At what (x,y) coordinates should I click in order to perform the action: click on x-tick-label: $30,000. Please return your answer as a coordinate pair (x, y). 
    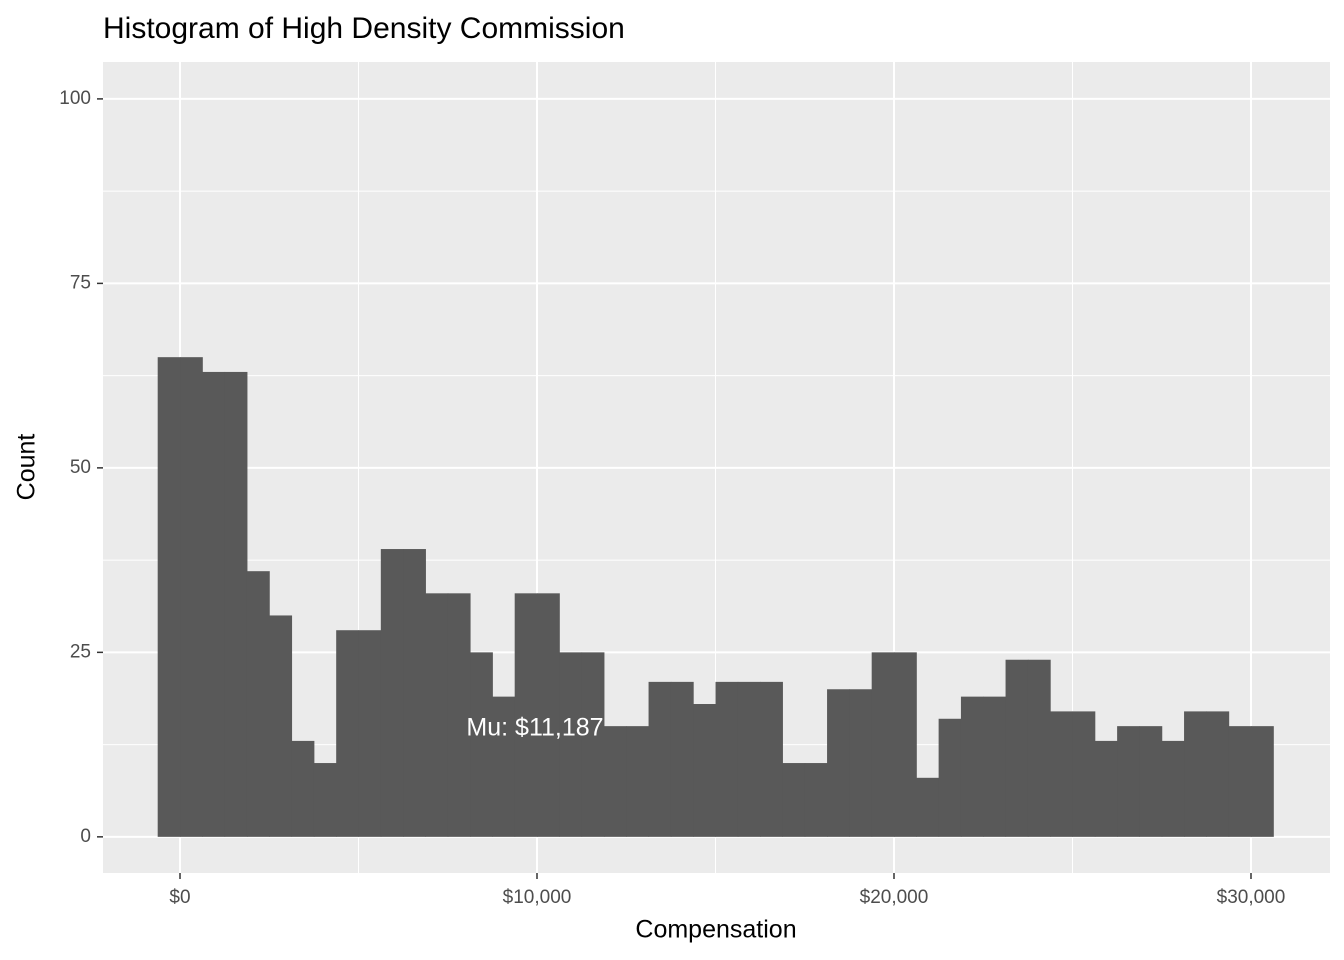
    Looking at the image, I should click on (1251, 897).